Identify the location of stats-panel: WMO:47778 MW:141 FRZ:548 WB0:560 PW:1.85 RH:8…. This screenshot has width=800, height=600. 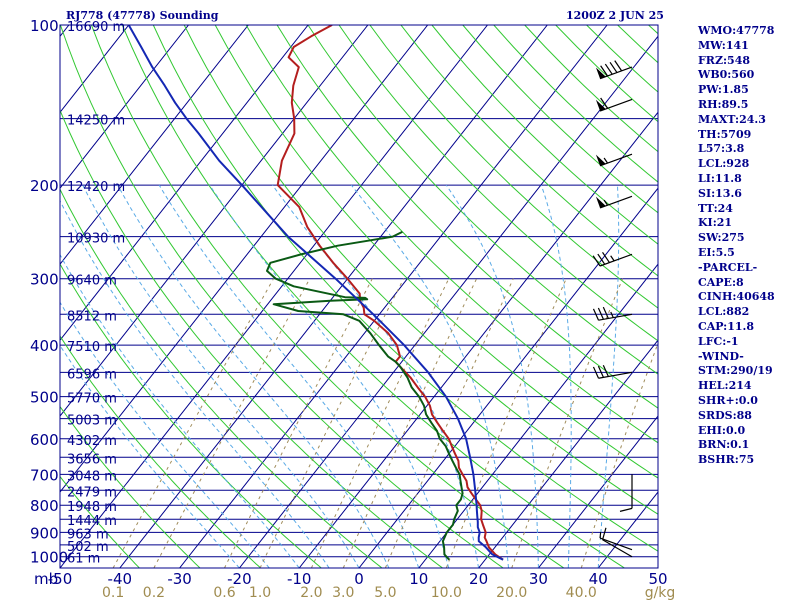
(748, 246).